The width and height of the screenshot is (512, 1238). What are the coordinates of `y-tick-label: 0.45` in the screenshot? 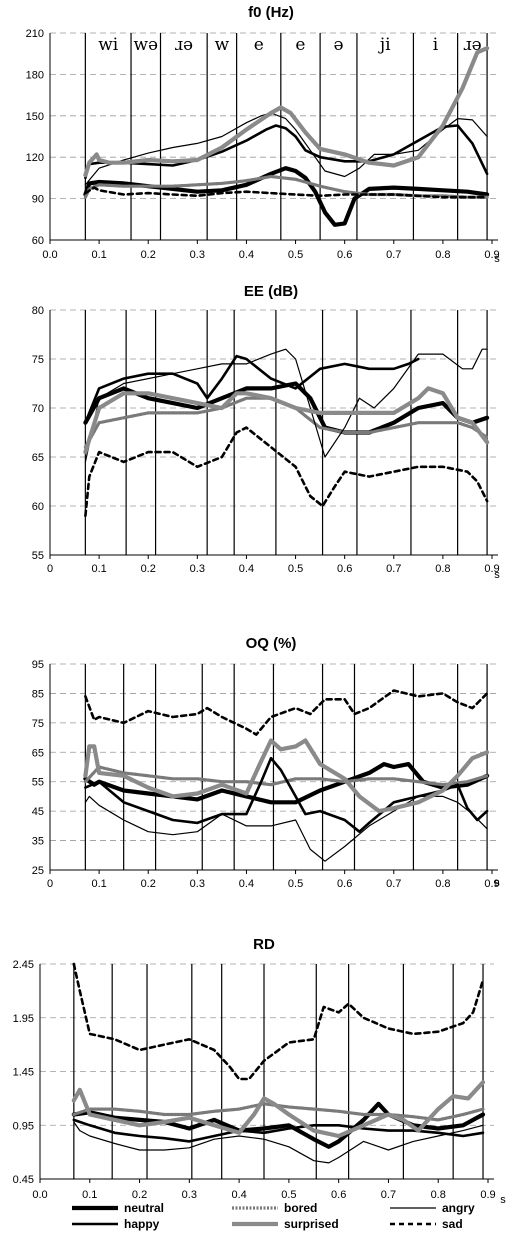 It's located at (23, 1180).